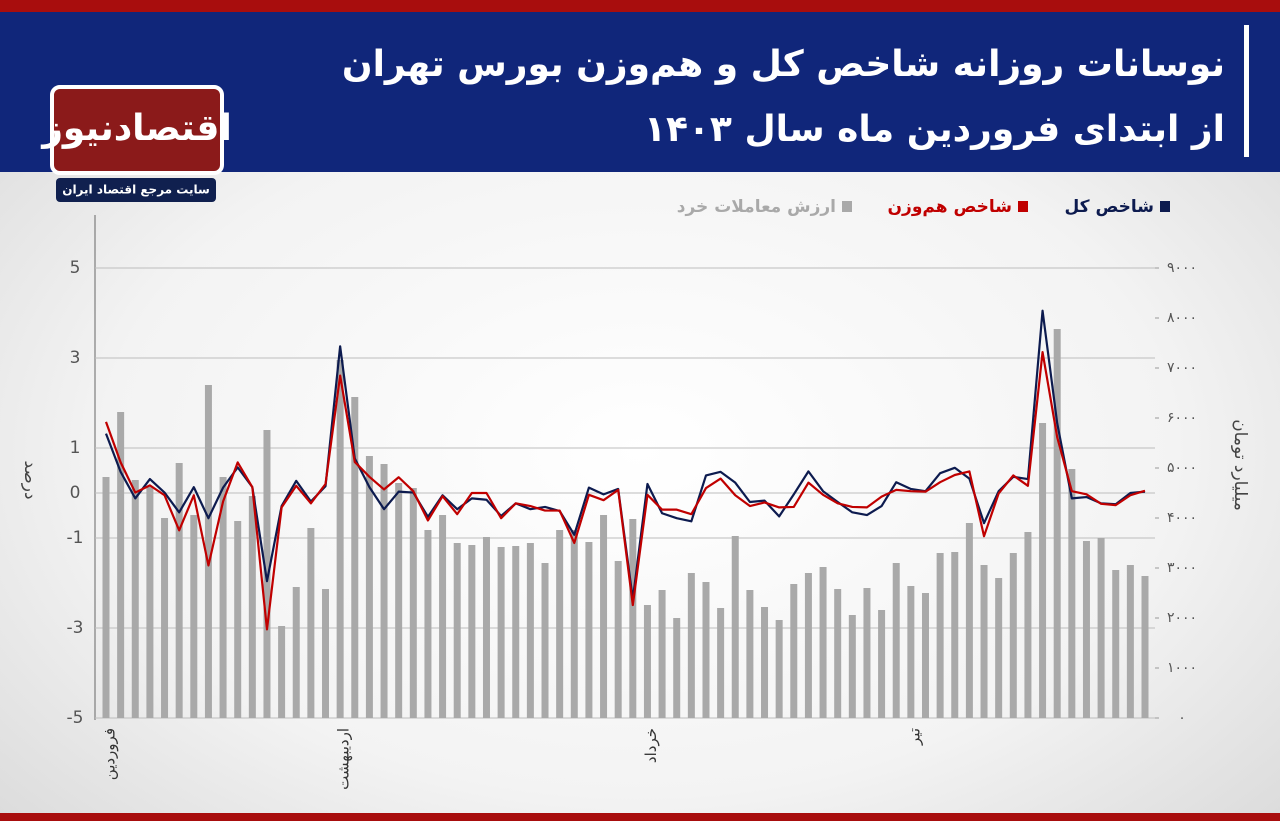  I want to click on y-axis-title: درصد, so click(30, 479).